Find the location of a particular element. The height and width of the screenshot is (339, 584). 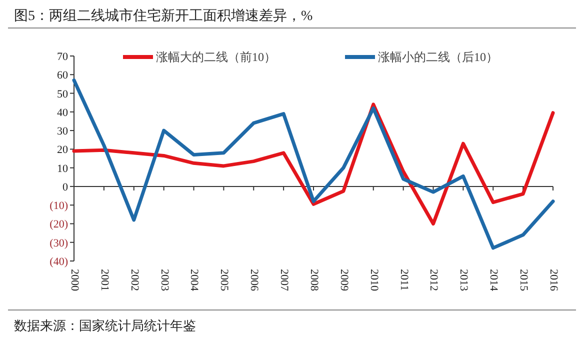

x-tick-label: 2000 is located at coordinates (74, 280).